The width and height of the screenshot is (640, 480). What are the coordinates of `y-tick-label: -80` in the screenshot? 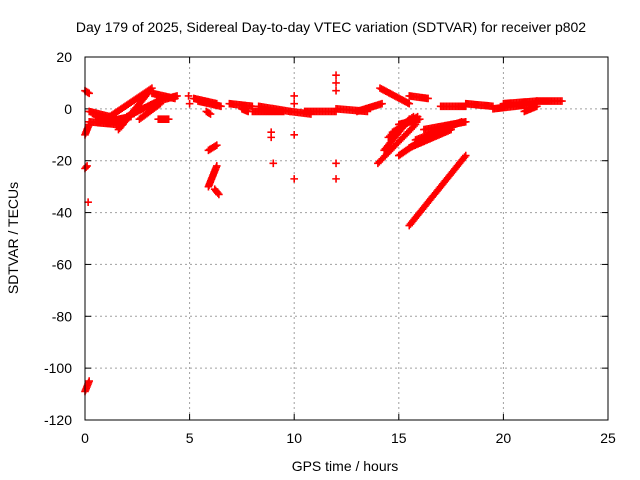 It's located at (62, 316).